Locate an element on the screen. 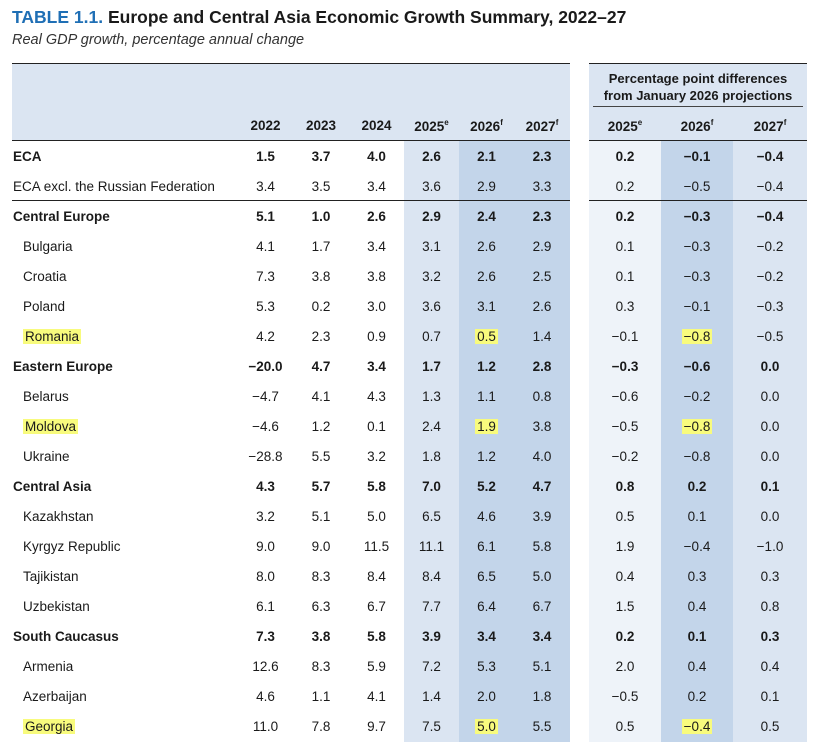 Image resolution: width=824 pixels, height=742 pixels. col-band-2025e is located at coordinates (431, 441).